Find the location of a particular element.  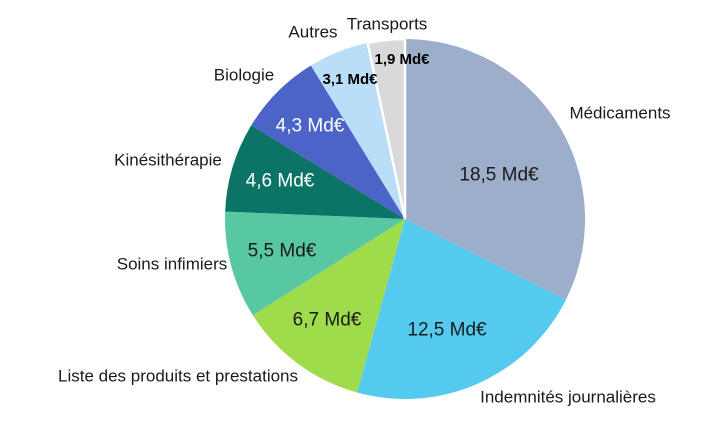

pie-slice-indemnites-journalieres is located at coordinates (461, 309).